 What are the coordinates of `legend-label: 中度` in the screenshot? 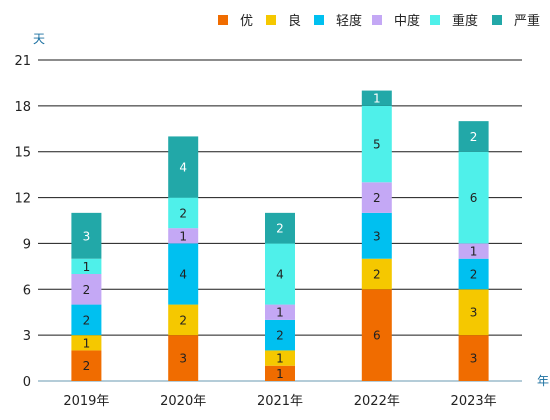 It's located at (407, 21).